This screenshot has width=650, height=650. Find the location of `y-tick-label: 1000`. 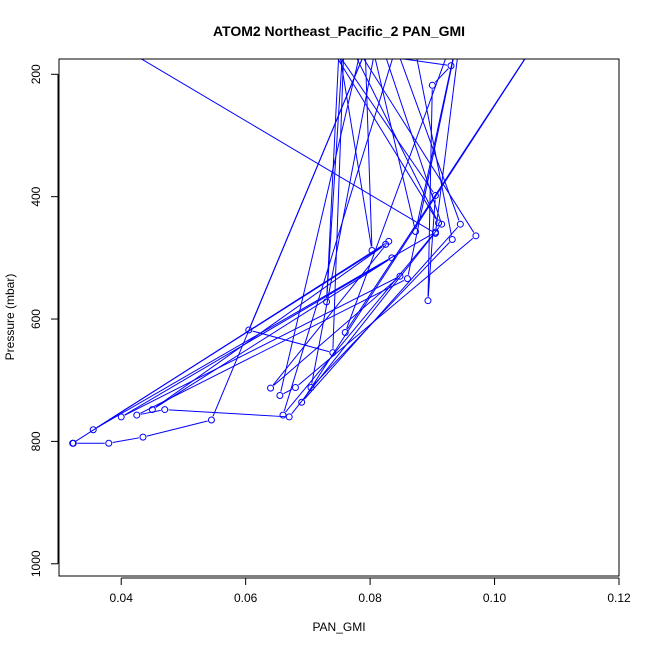

y-tick-label: 1000 is located at coordinates (36, 563).